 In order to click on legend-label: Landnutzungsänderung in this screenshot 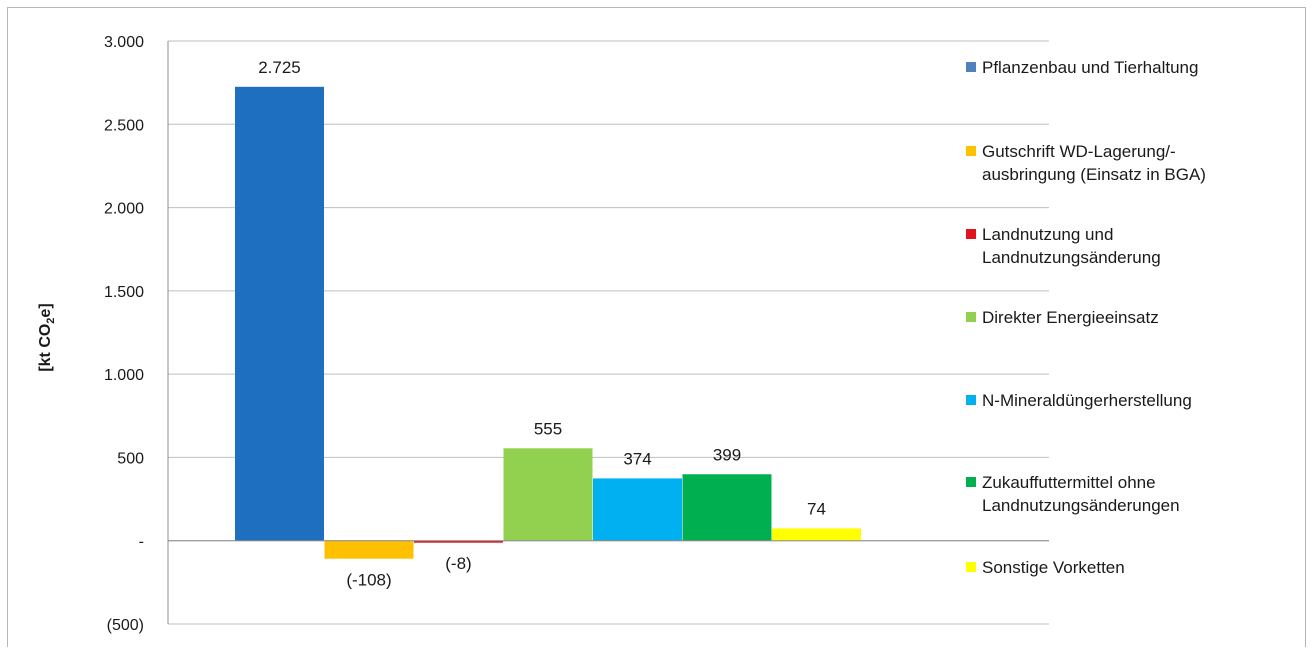, I will do `click(1071, 257)`.